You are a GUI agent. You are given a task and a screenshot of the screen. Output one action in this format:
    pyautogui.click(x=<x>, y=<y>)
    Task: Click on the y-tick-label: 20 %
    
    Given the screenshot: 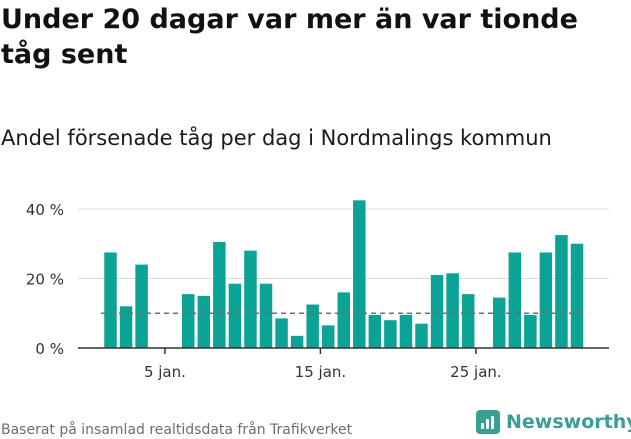 What is the action you would take?
    pyautogui.click(x=45, y=280)
    